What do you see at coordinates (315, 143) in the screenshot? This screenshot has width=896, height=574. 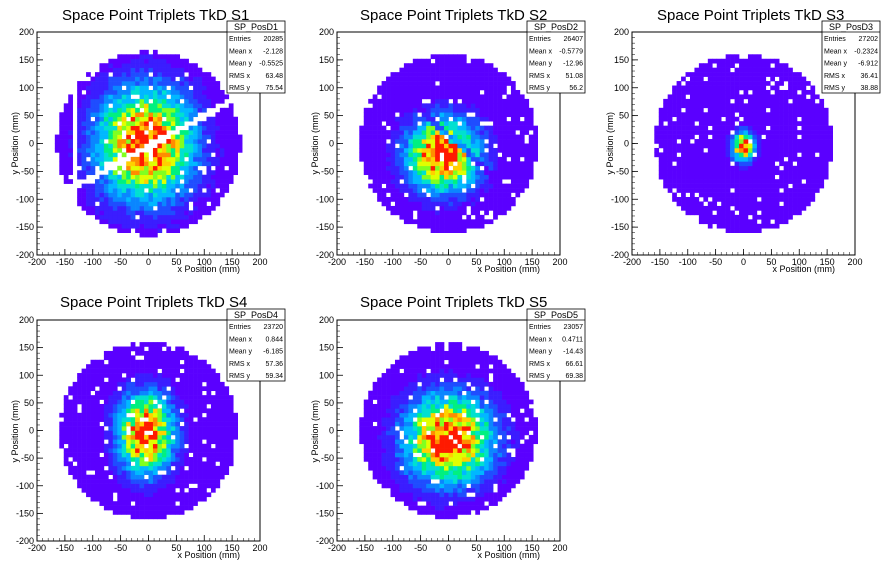 I see `y-axis-label: y Position (mm)` at bounding box center [315, 143].